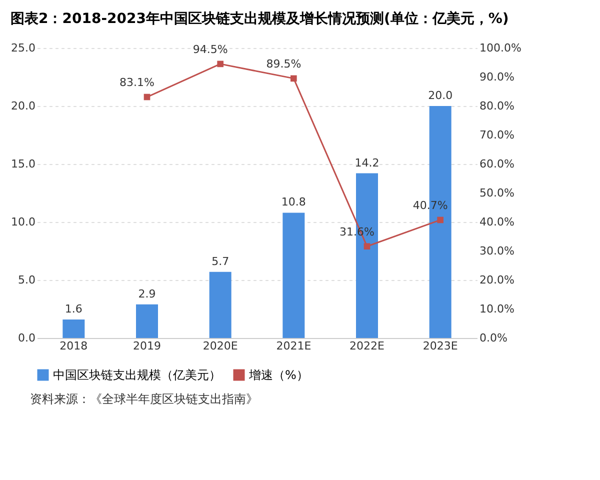 The height and width of the screenshot is (480, 600). I want to click on data-label: 83.1%, so click(137, 83).